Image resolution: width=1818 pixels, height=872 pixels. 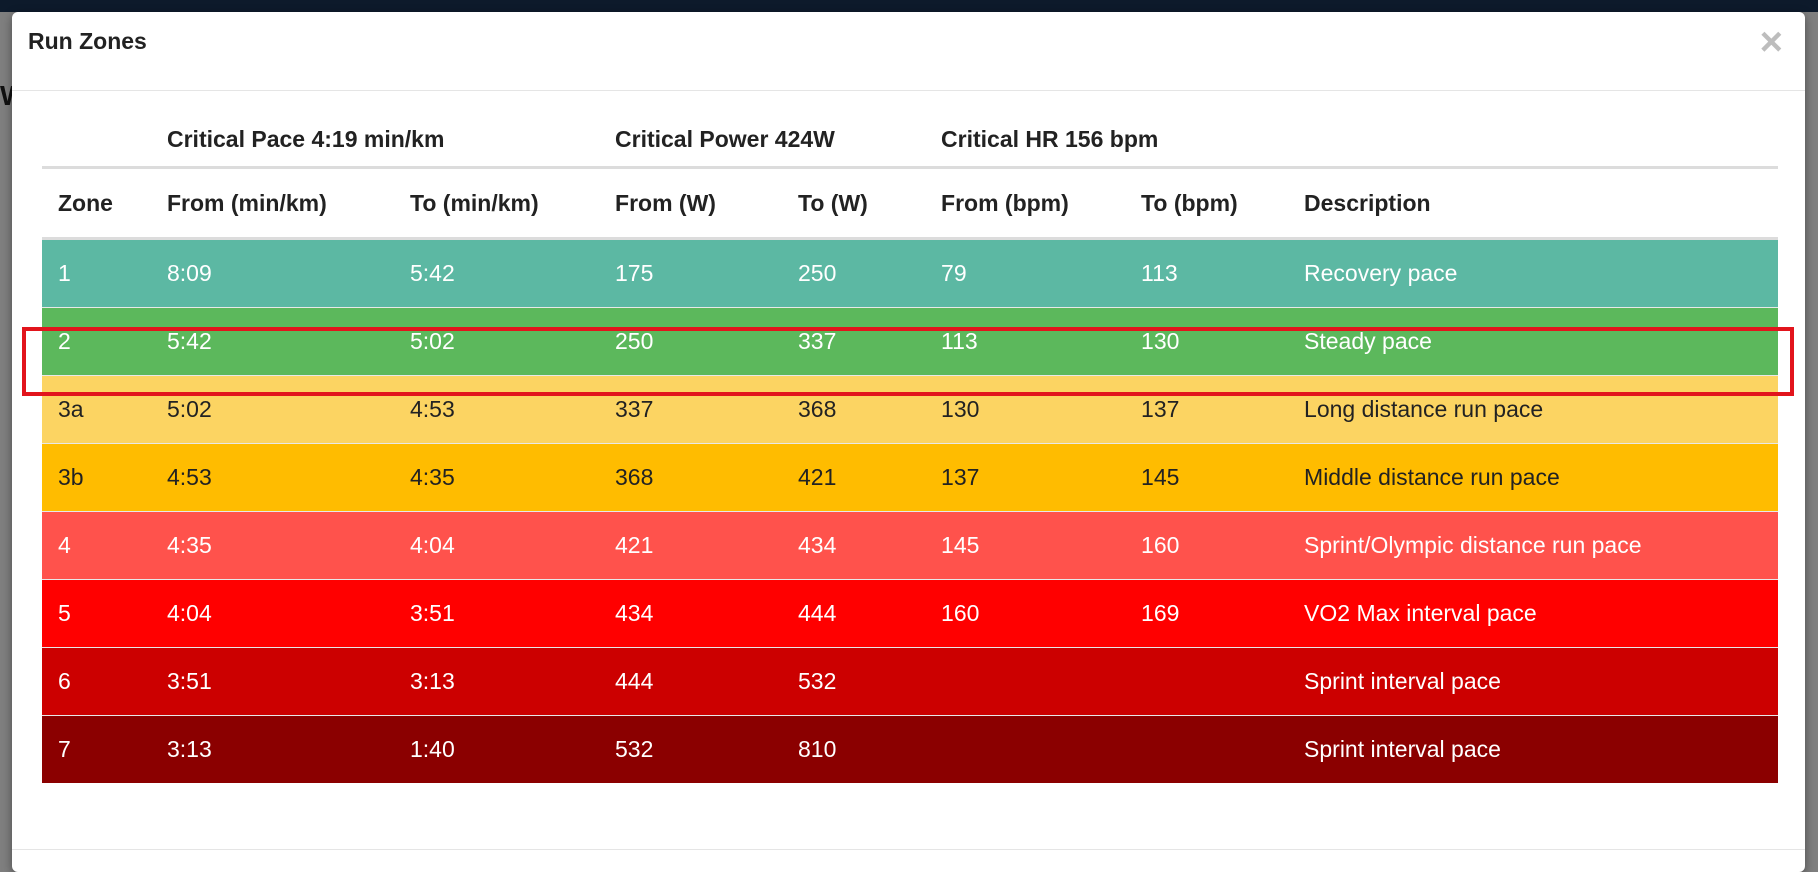 What do you see at coordinates (691, 545) in the screenshot?
I see `power-from-cell: 421` at bounding box center [691, 545].